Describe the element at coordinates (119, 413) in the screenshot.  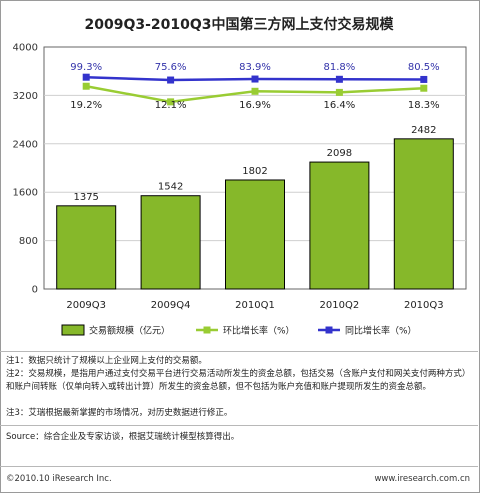
I see `note-3: 注3：艾瑞根据最新掌握的市场情况，对历史数据进行修正。` at that location.